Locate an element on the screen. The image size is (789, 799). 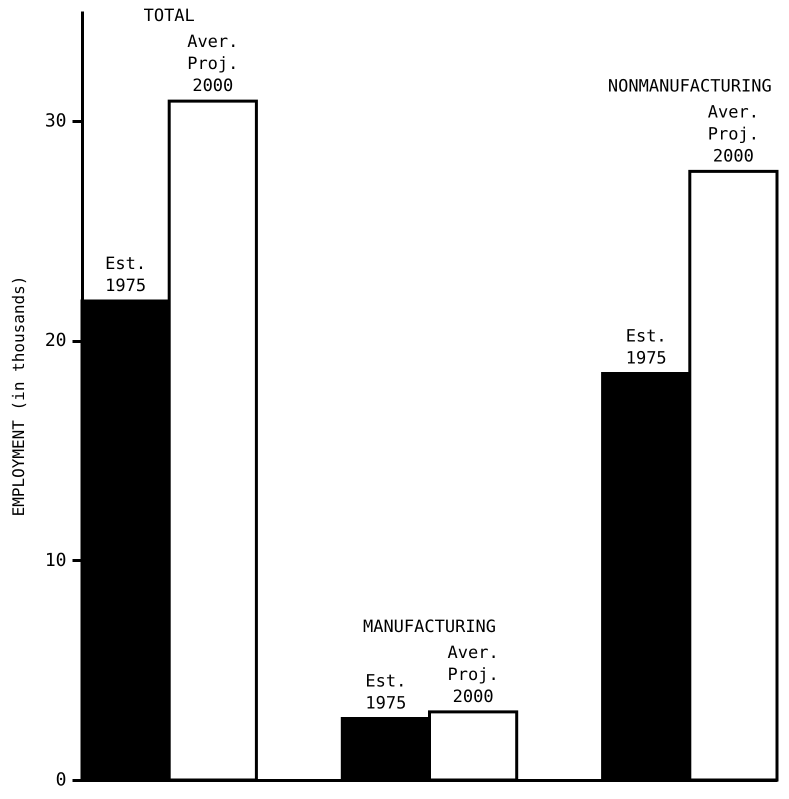
y-axis-title: EMPLOYMENT (in thousands) is located at coordinates (18, 396).